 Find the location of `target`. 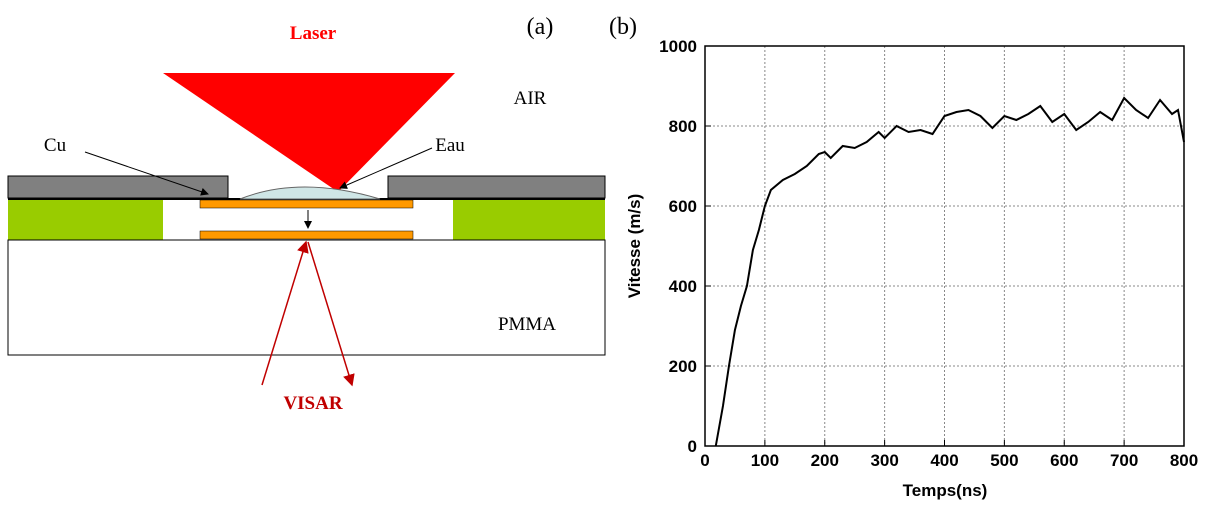

target is located at coordinates (306, 235).